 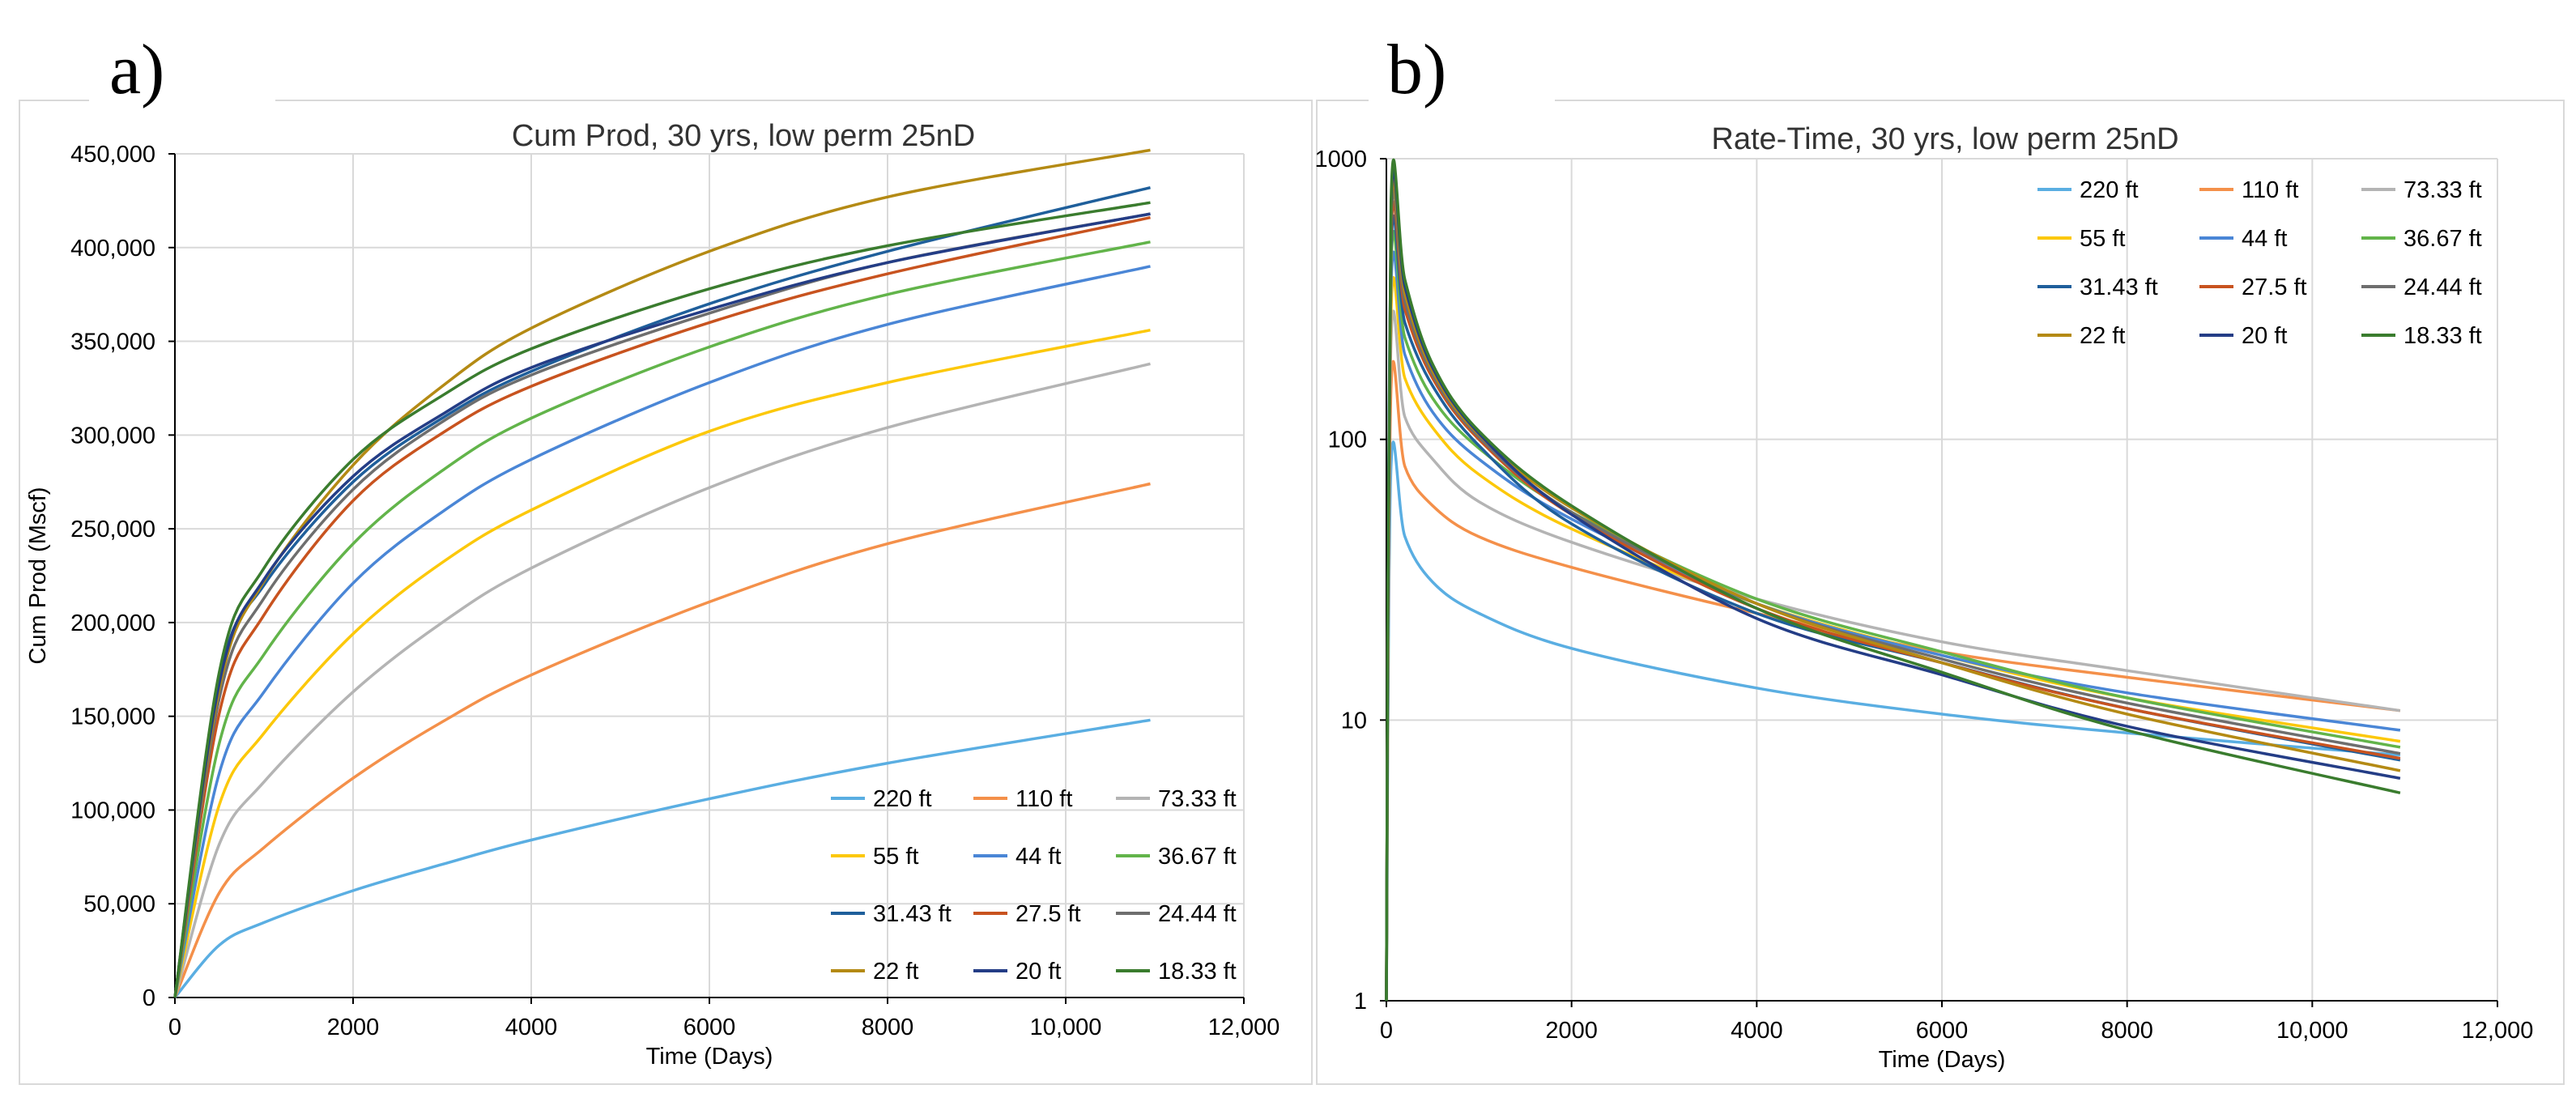 What do you see at coordinates (149, 998) in the screenshot?
I see `y-tick-label: 0` at bounding box center [149, 998].